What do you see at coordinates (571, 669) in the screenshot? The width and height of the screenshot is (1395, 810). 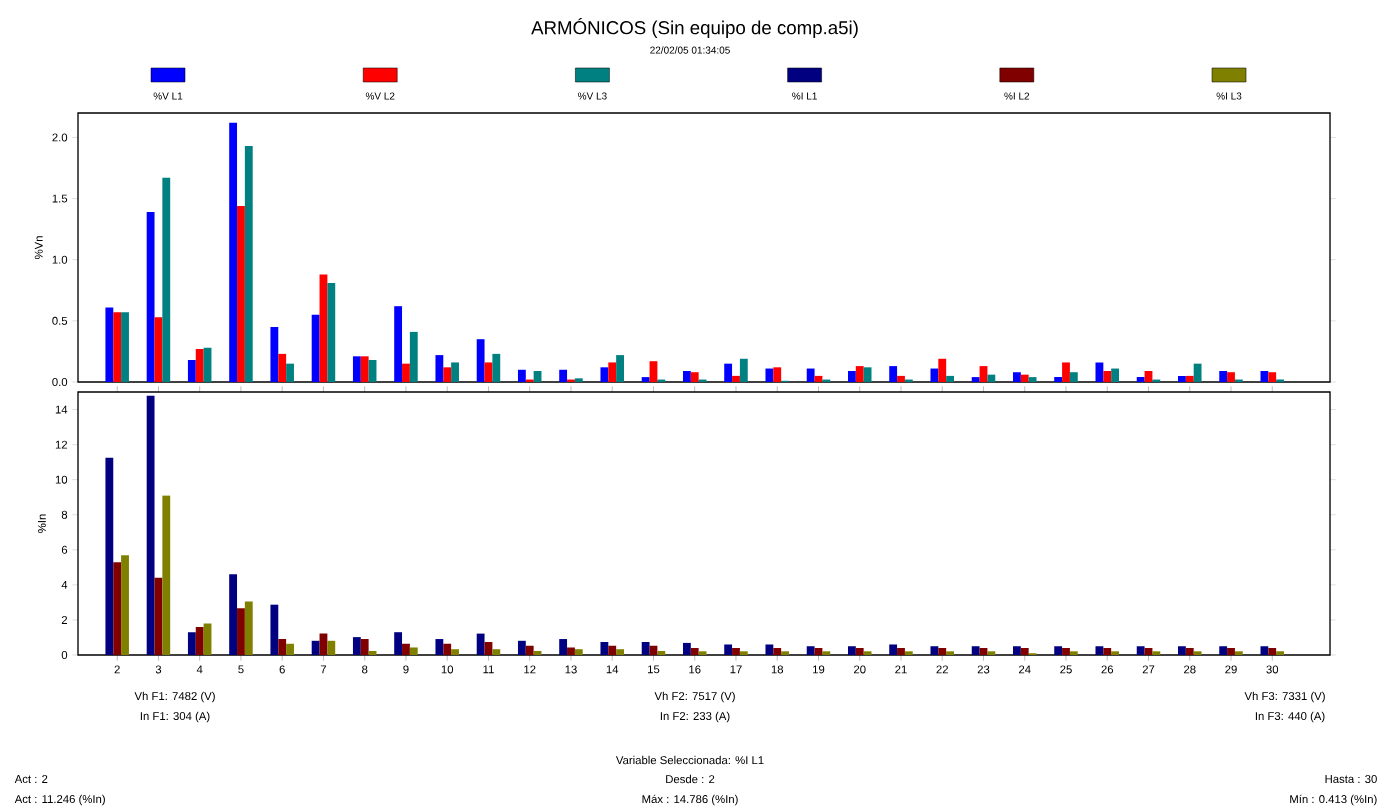 I see `x-tick-label: 13` at bounding box center [571, 669].